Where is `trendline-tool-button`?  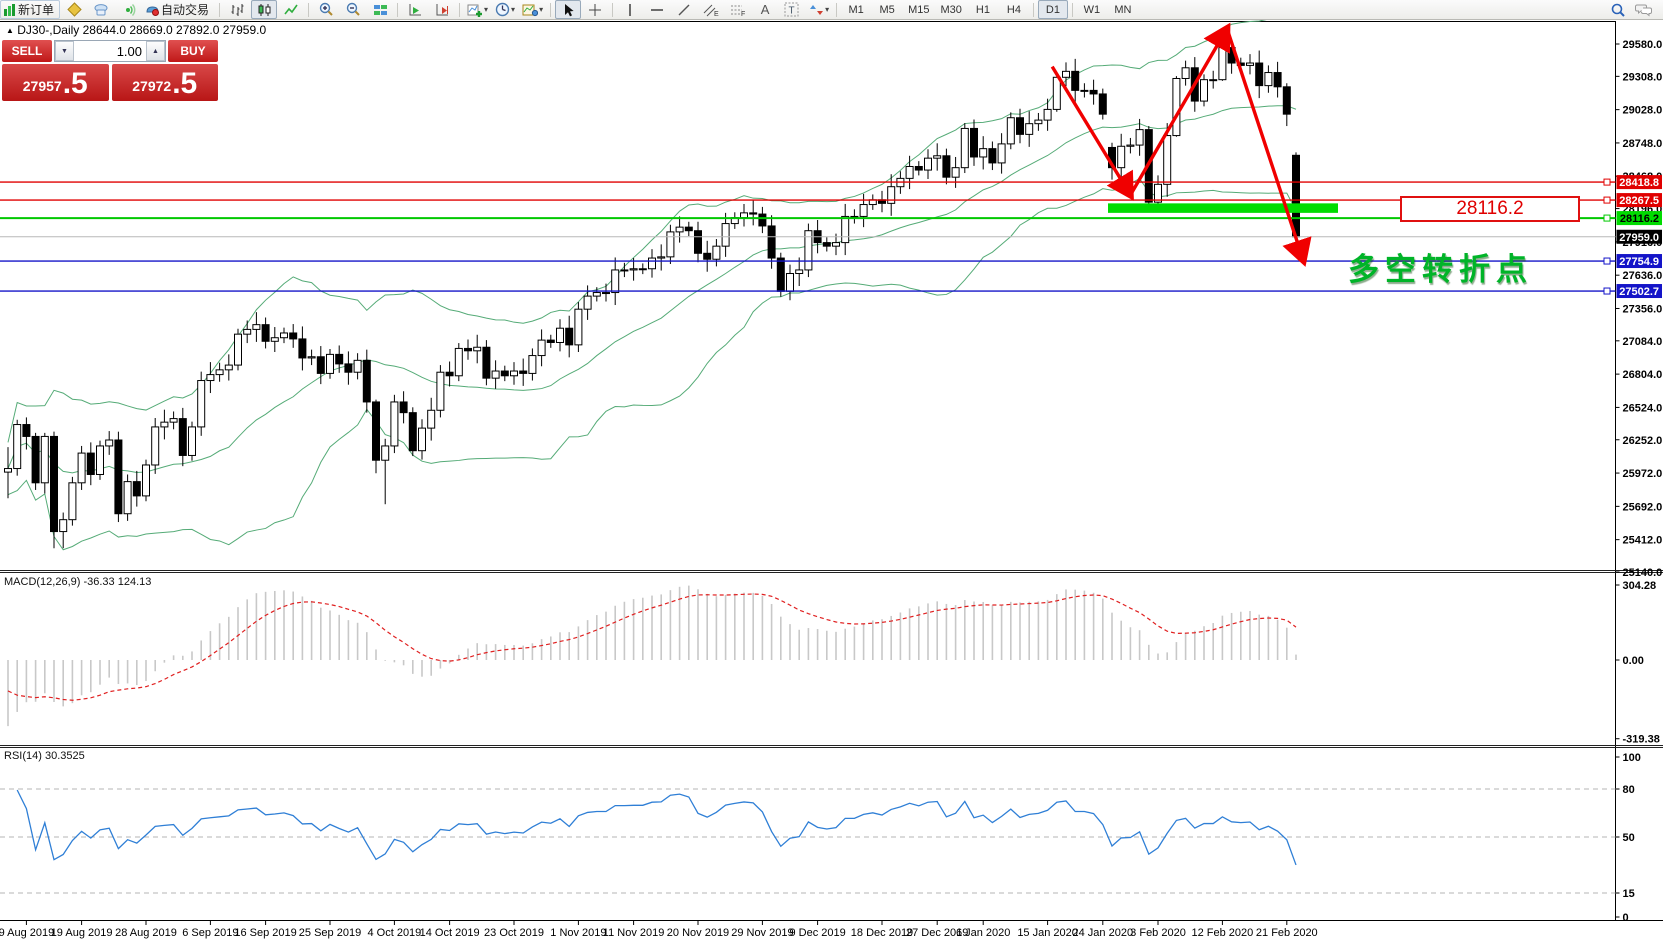
trendline-tool-button is located at coordinates (684, 9).